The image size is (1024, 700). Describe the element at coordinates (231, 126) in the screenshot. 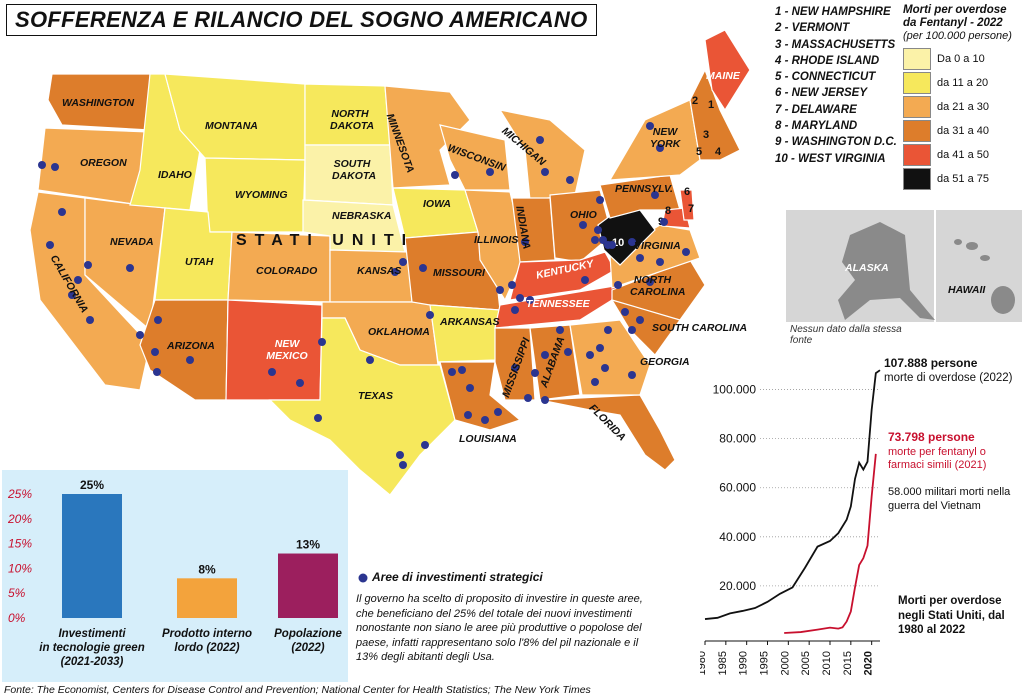

I see `label-montana: MONTANA` at that location.